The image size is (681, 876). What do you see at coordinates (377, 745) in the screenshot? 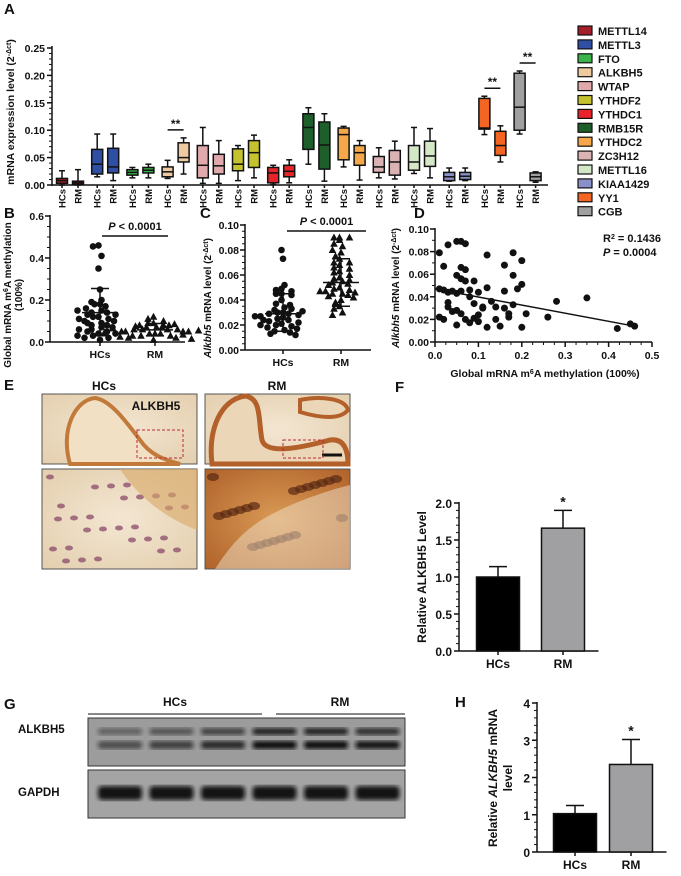
I see `g-band-alkbh5-lower` at bounding box center [377, 745].